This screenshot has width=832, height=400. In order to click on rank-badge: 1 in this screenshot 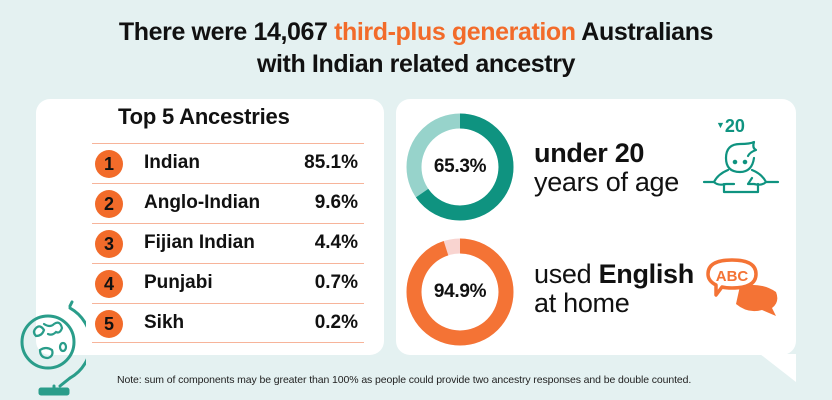, I will do `click(109, 164)`.